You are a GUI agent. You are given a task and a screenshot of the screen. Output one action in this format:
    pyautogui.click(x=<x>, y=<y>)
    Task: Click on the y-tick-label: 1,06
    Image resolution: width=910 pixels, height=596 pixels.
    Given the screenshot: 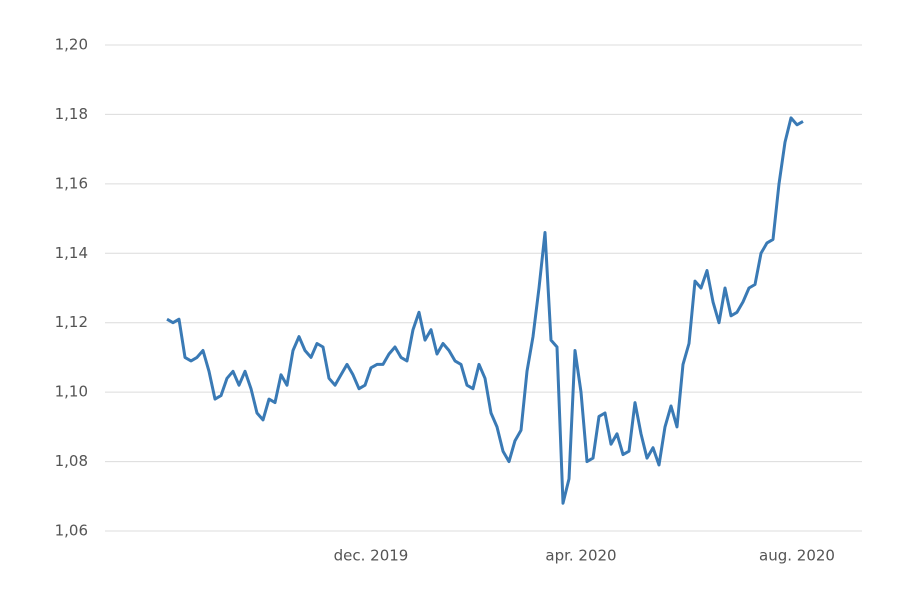 What is the action you would take?
    pyautogui.click(x=71, y=531)
    